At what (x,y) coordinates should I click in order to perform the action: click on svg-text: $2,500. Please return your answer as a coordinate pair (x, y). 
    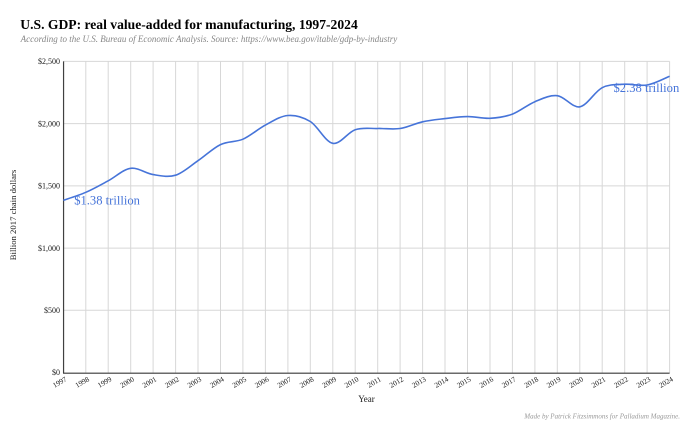
    Looking at the image, I should click on (49, 61).